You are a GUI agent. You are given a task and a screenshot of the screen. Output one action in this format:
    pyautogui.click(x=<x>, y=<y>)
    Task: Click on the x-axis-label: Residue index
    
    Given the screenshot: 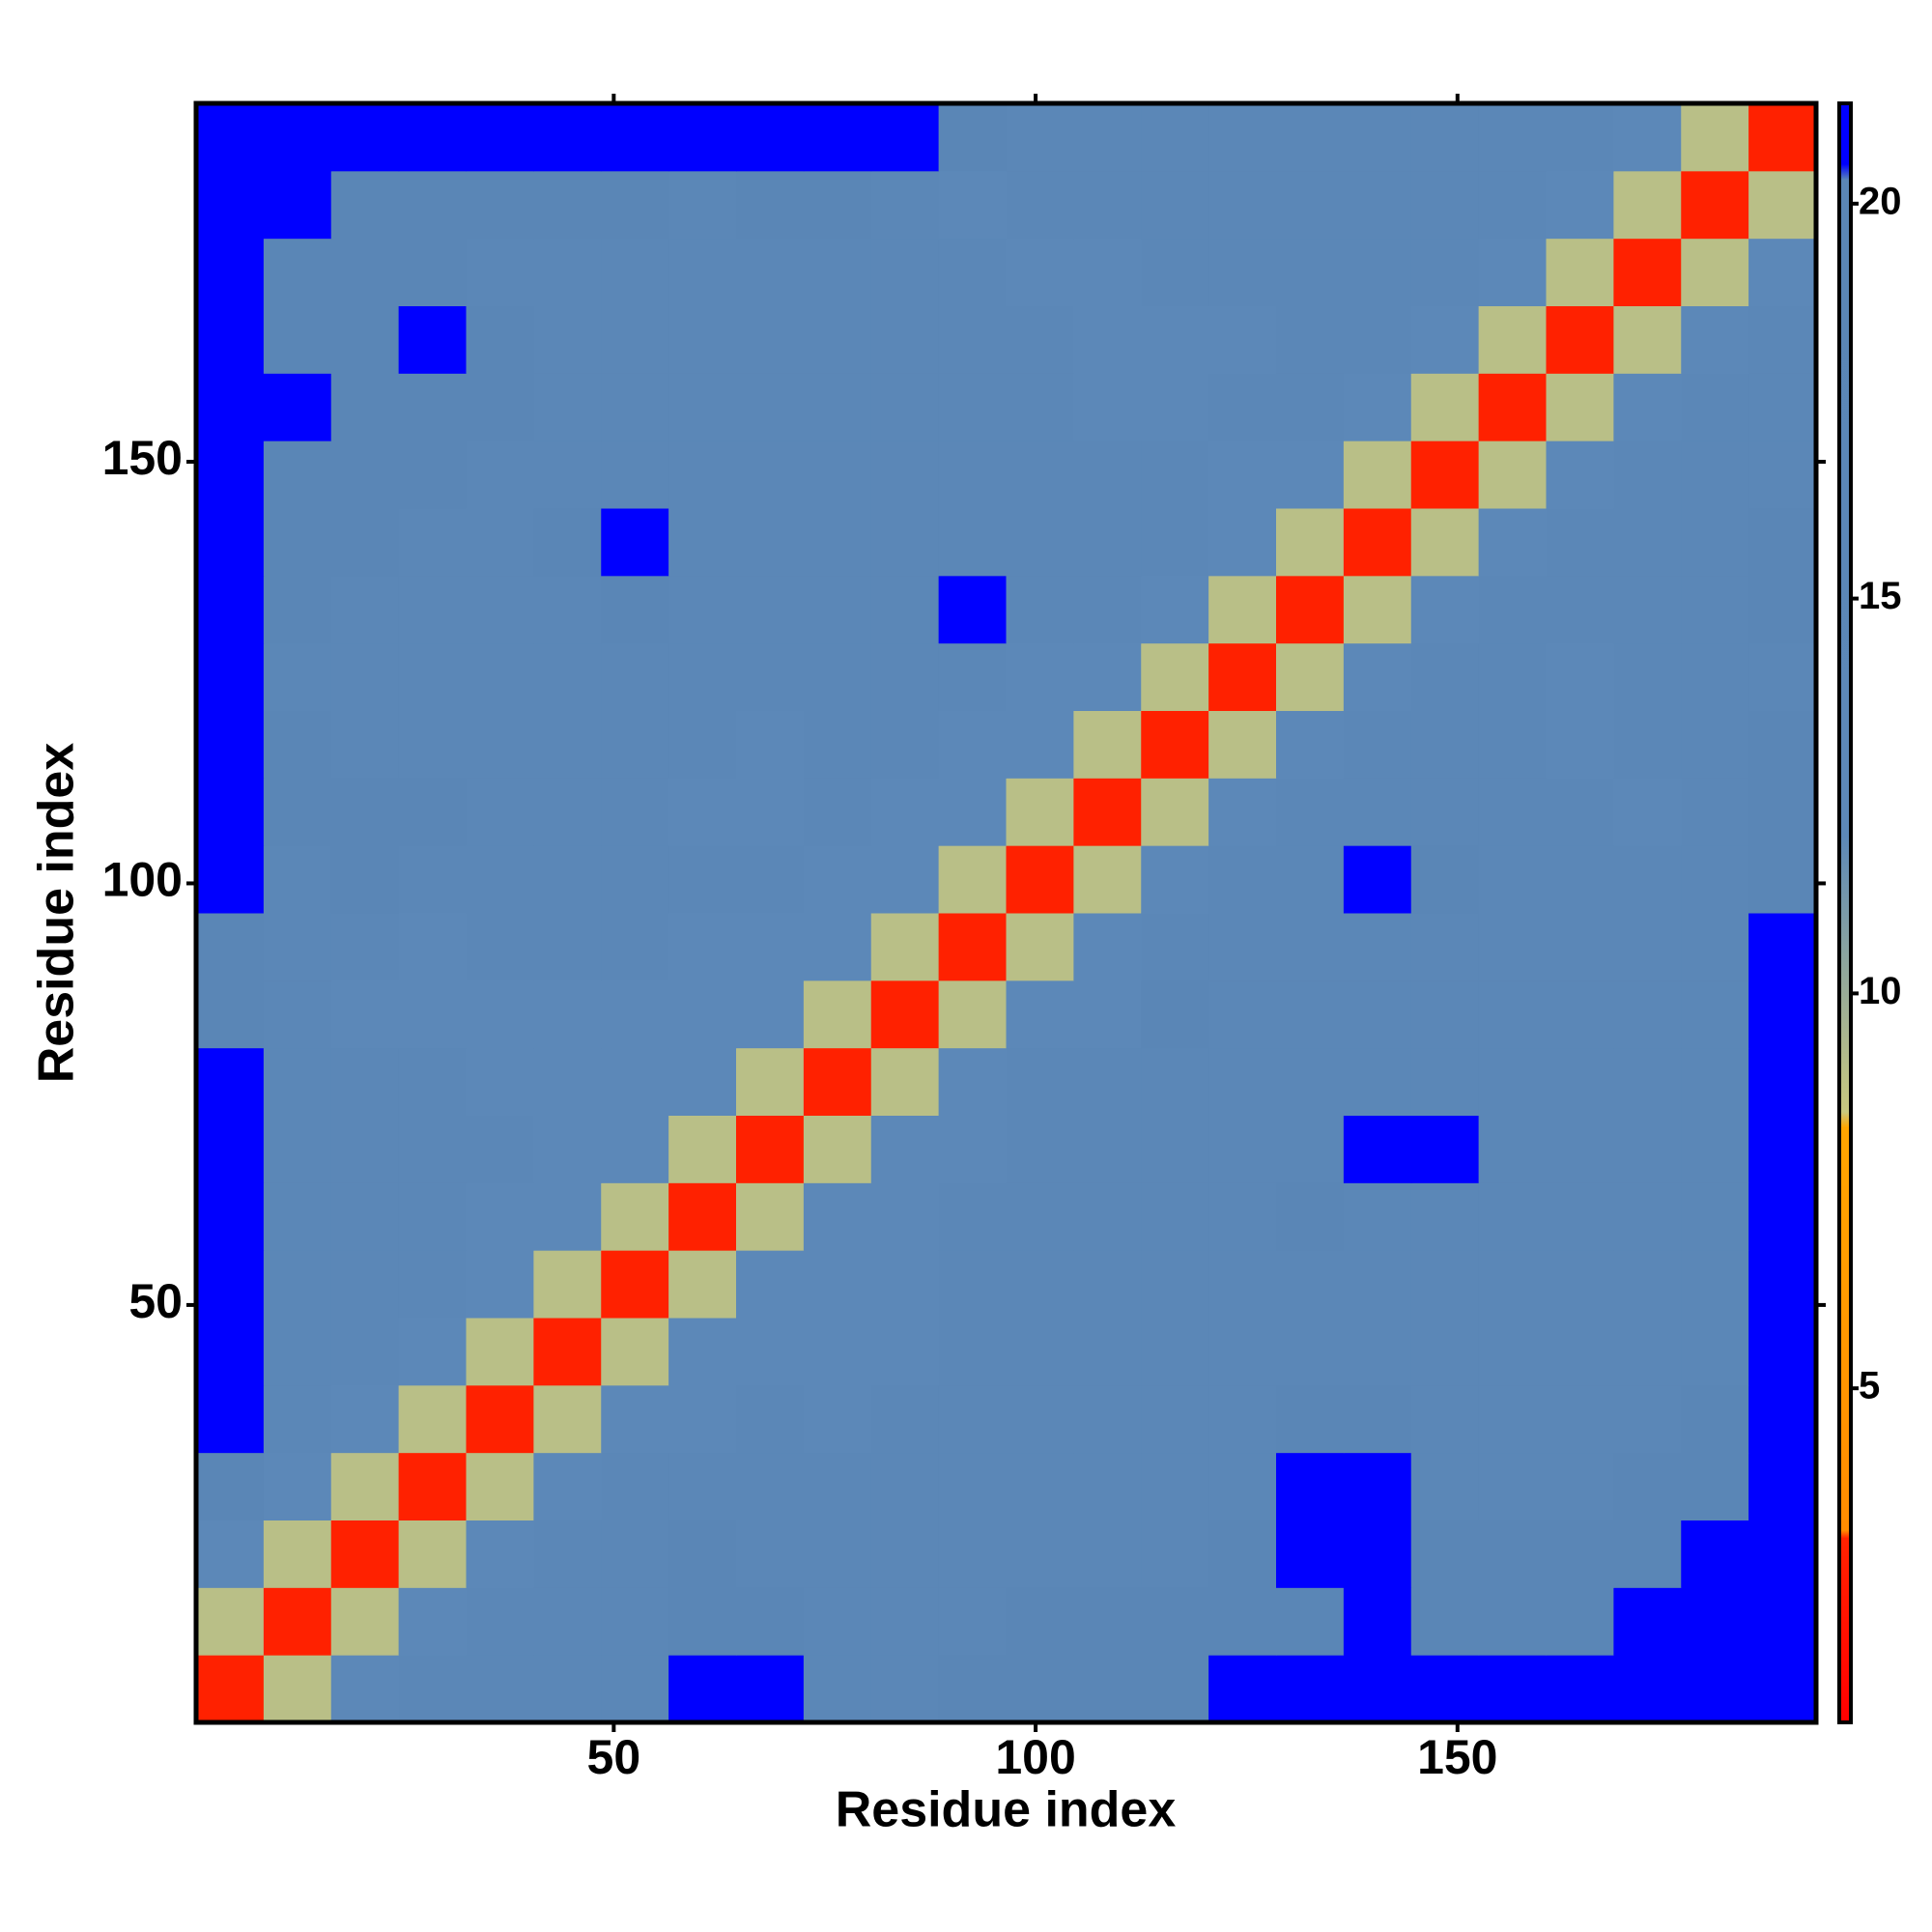 What is the action you would take?
    pyautogui.click(x=1006, y=1810)
    